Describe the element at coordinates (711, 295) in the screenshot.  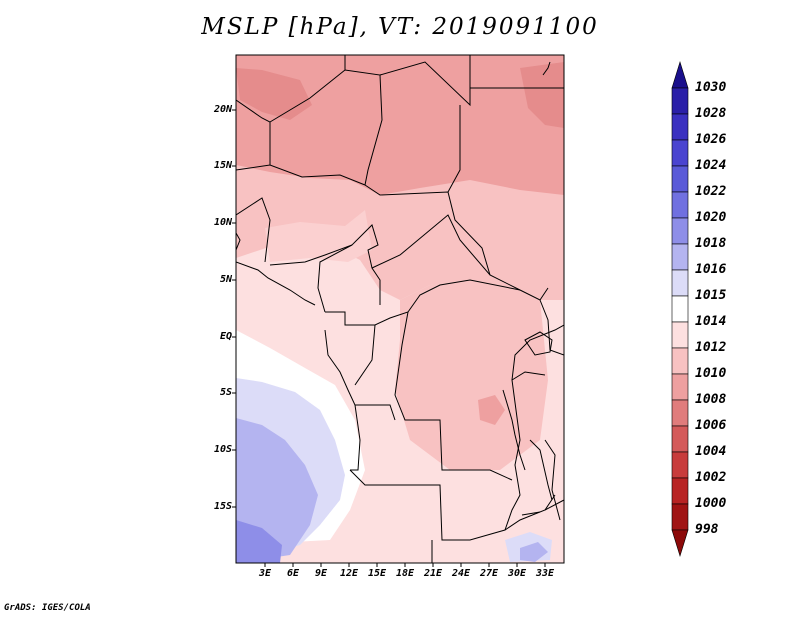
I see `colorbar-label: 1015` at that location.